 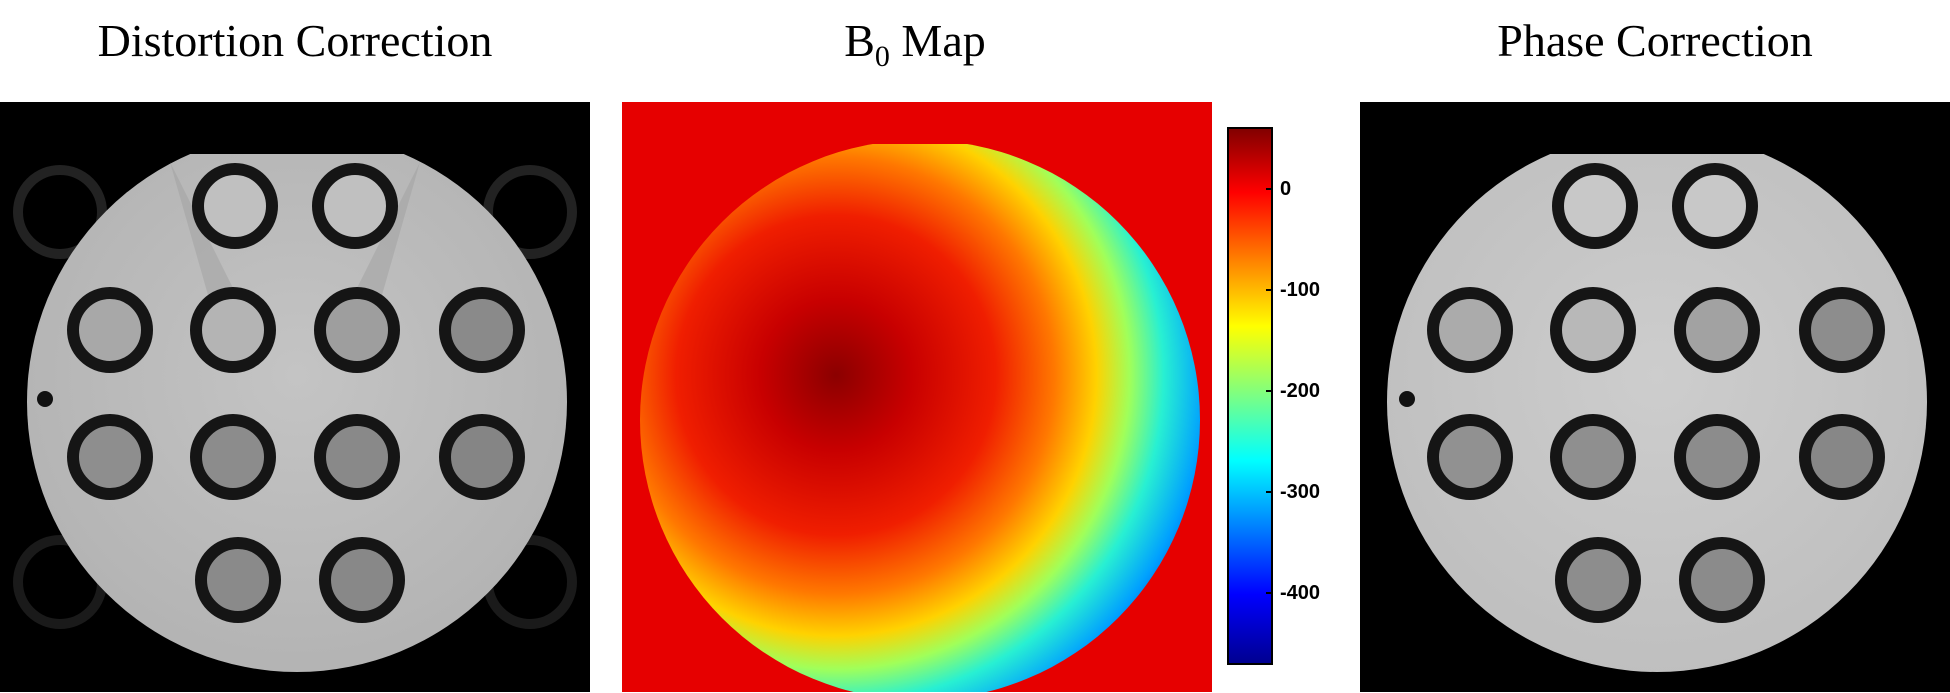 What do you see at coordinates (1286, 189) in the screenshot?
I see `colorbar-tick-0: 0` at bounding box center [1286, 189].